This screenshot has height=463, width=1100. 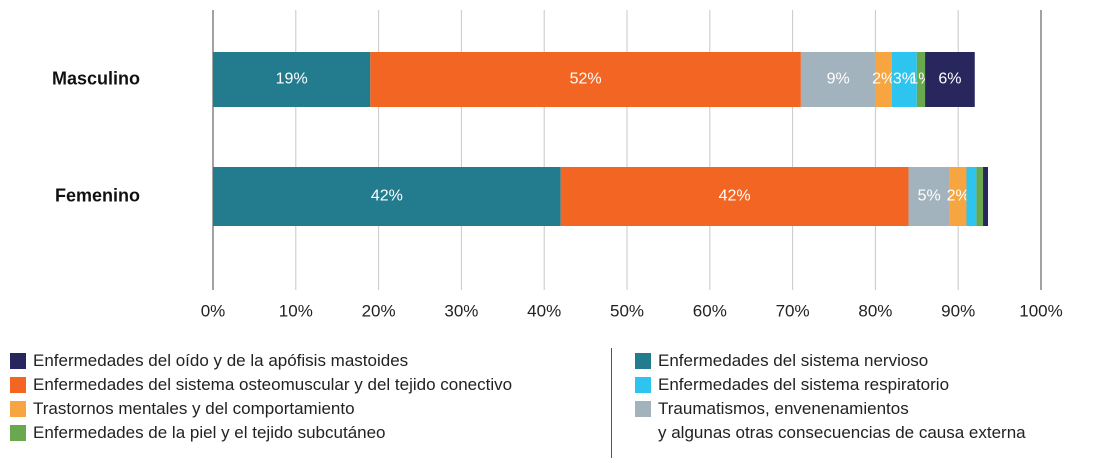 I want to click on x-tick-label: 20%, so click(x=379, y=310).